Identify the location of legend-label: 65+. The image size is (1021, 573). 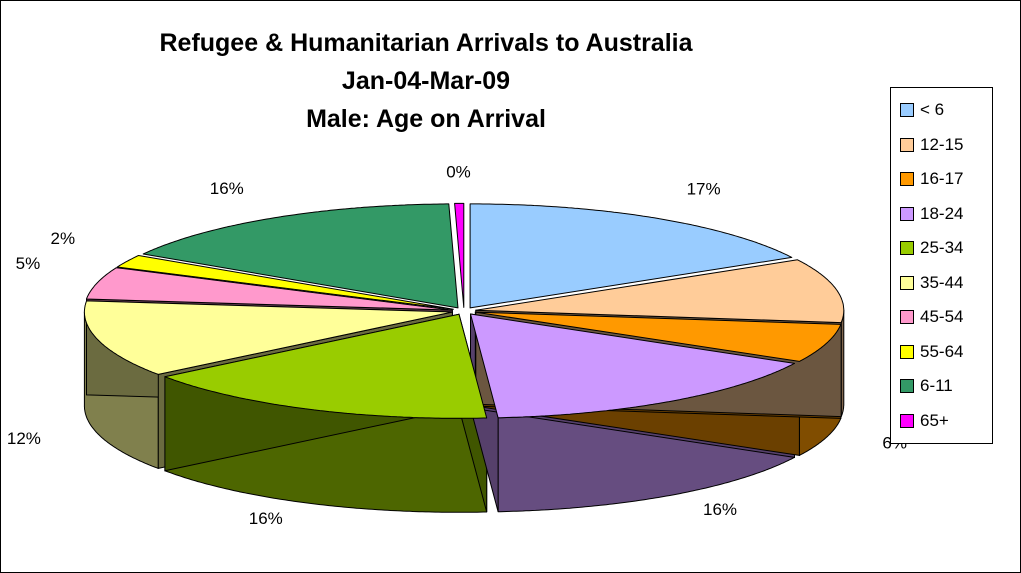
(934, 420).